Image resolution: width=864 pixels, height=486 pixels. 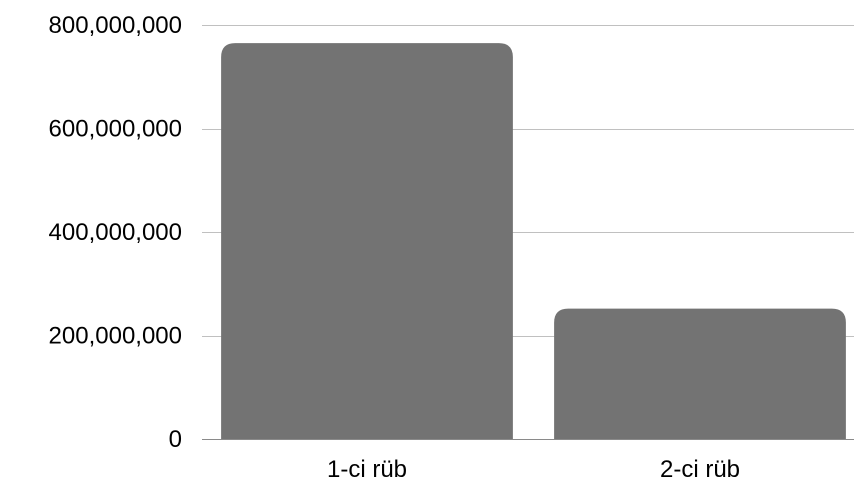 I want to click on y-tick-label: 0, so click(x=175, y=439).